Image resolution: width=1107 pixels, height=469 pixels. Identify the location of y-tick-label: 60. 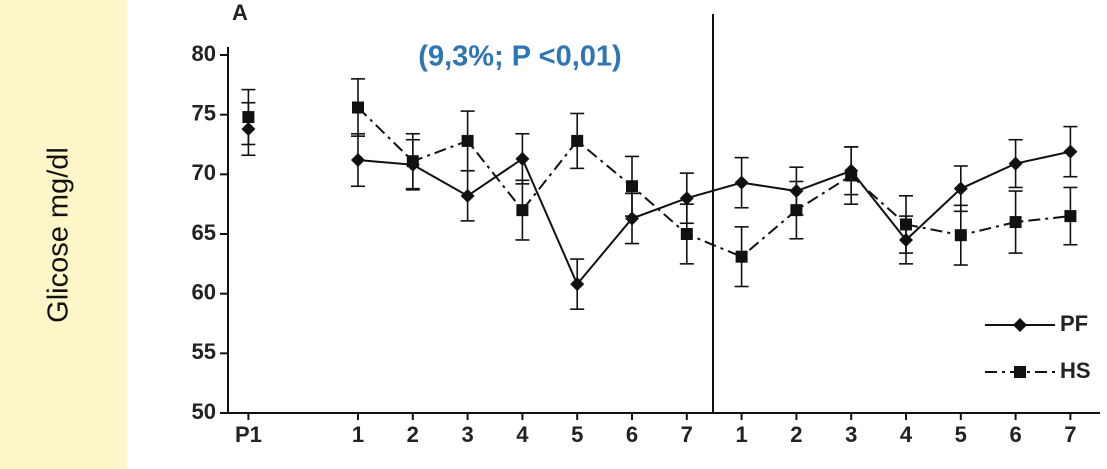
(204, 291).